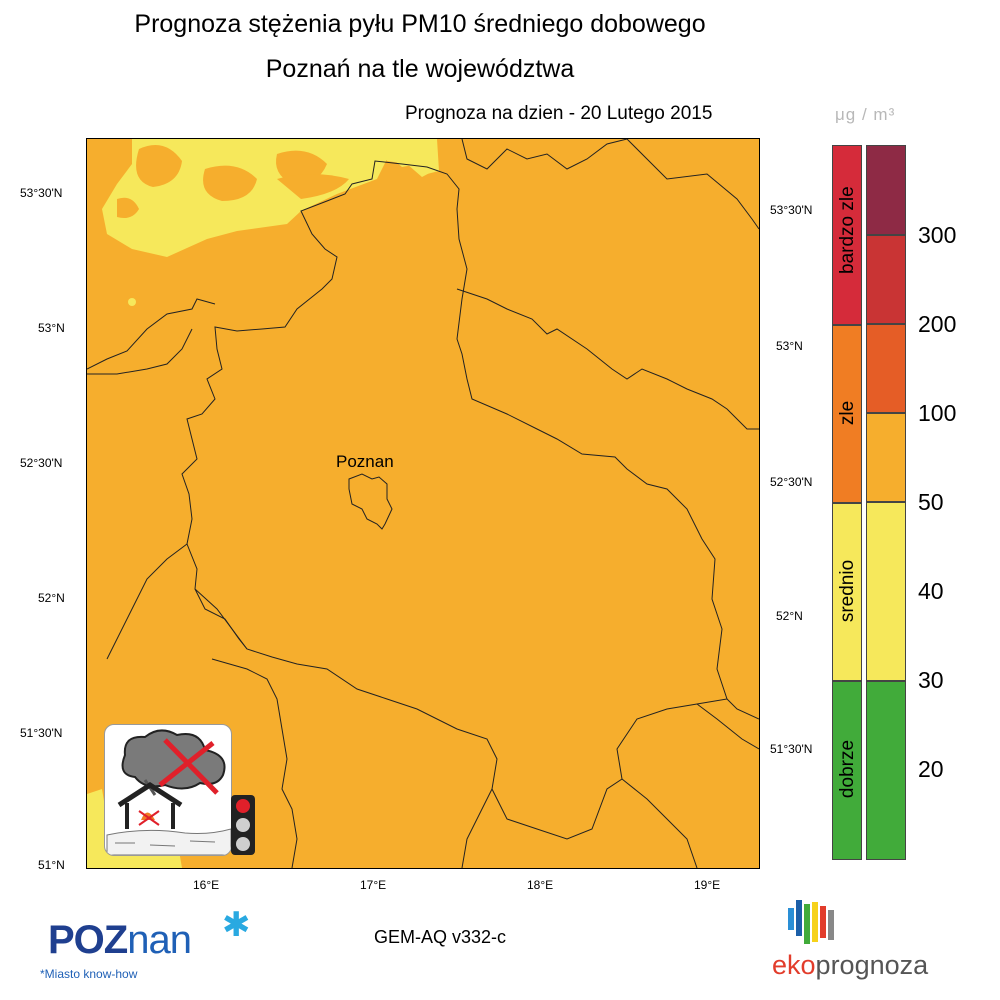  What do you see at coordinates (206, 885) in the screenshot?
I see `lon-label: 16°E` at bounding box center [206, 885].